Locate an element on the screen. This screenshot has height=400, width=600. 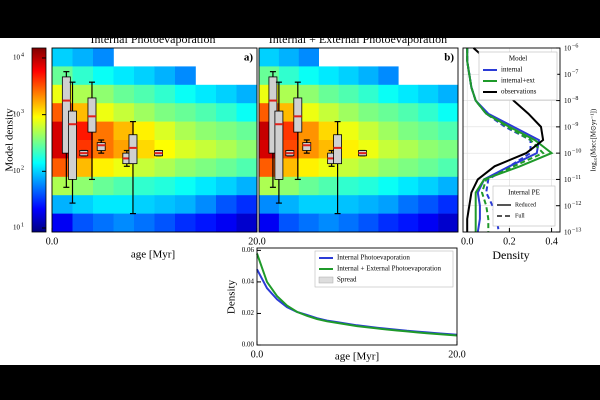
y-tick-exponent: −7 is located at coordinates (575, 73).